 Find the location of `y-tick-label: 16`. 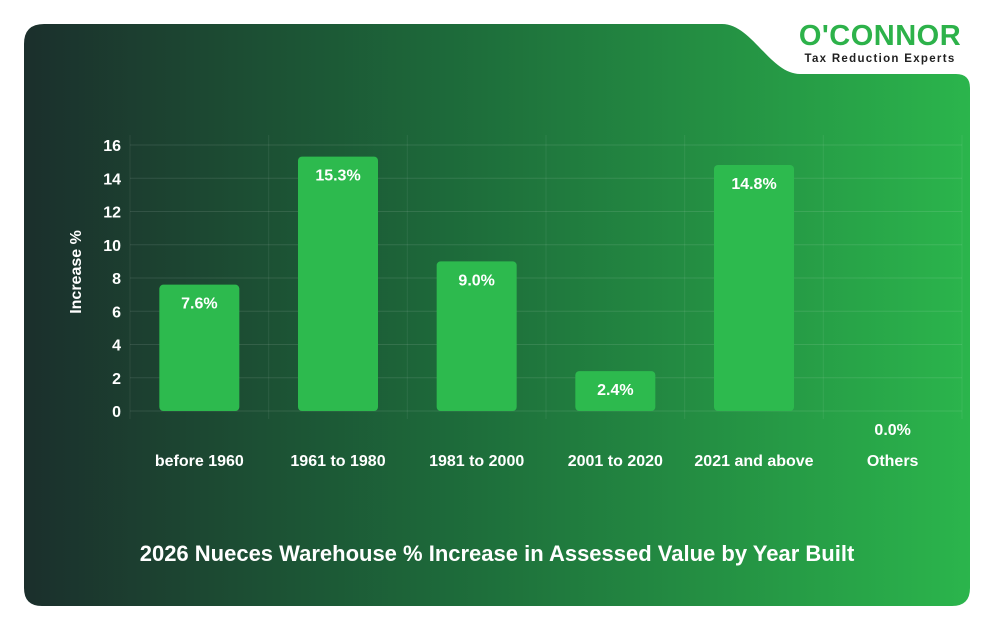

y-tick-label: 16 is located at coordinates (112, 146).